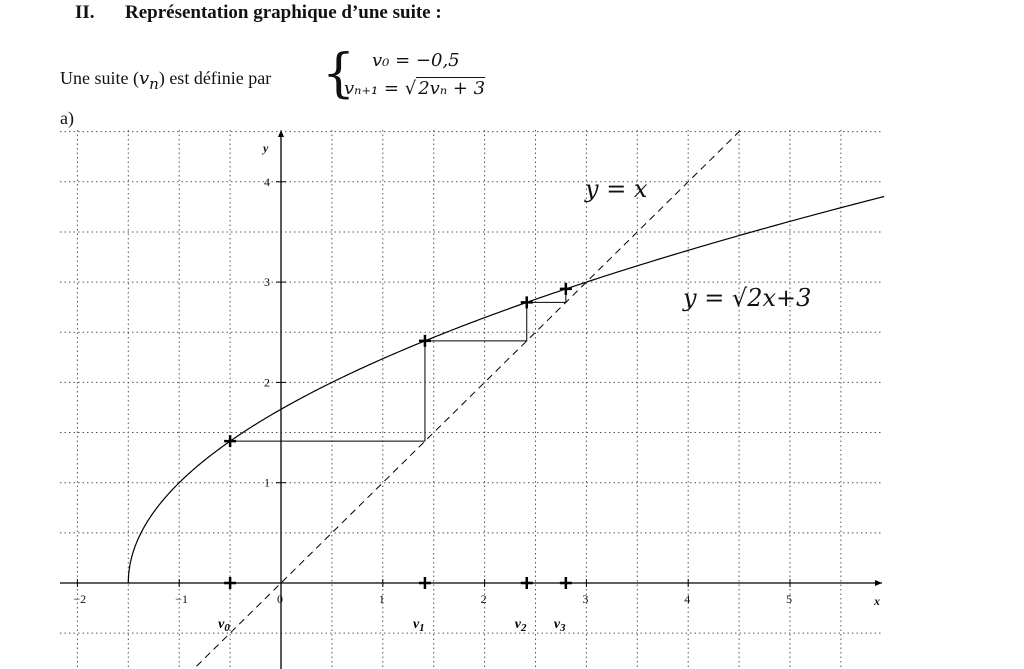 This screenshot has width=1024, height=669. I want to click on x-tick-label: 1, so click(382, 599).